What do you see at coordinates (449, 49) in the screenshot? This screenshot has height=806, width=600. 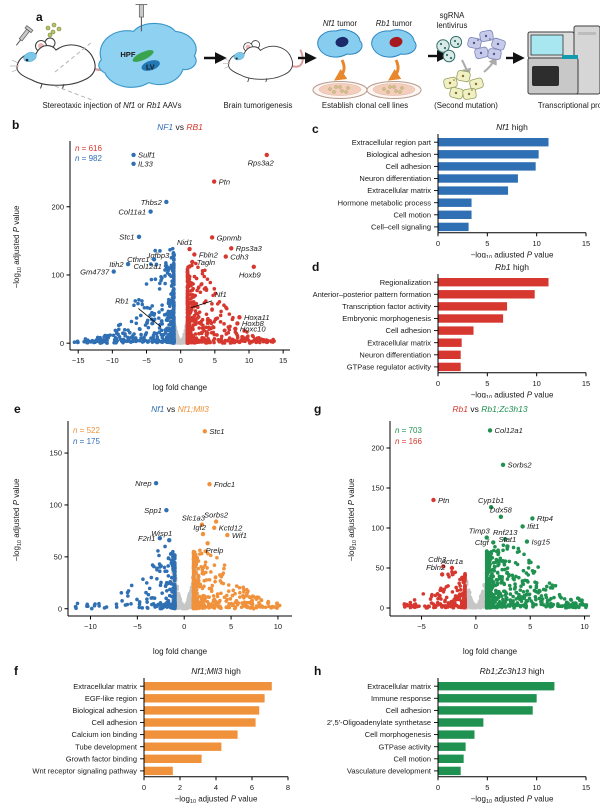 I see `lentivirus-icon` at bounding box center [449, 49].